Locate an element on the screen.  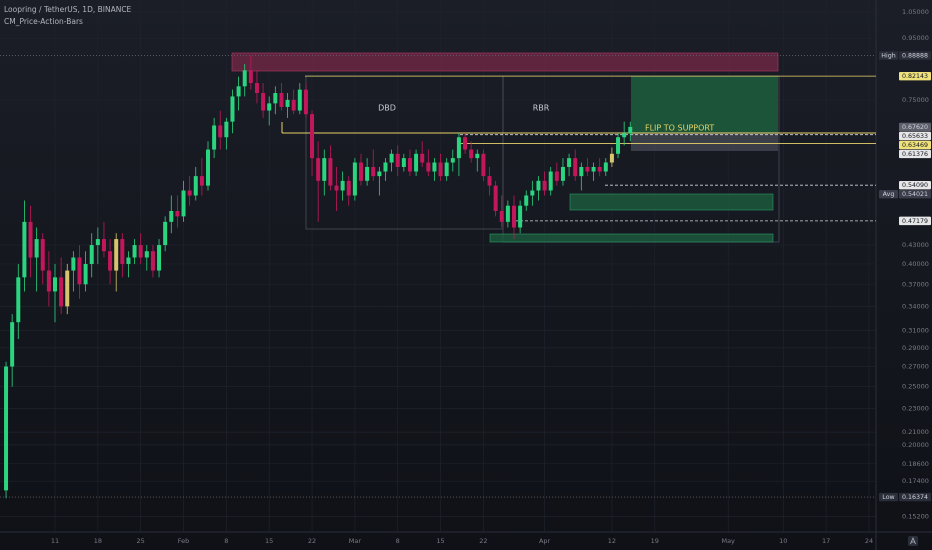
chart-title: Loopring / TetherUS, 1D, BINANCE is located at coordinates (68, 9).